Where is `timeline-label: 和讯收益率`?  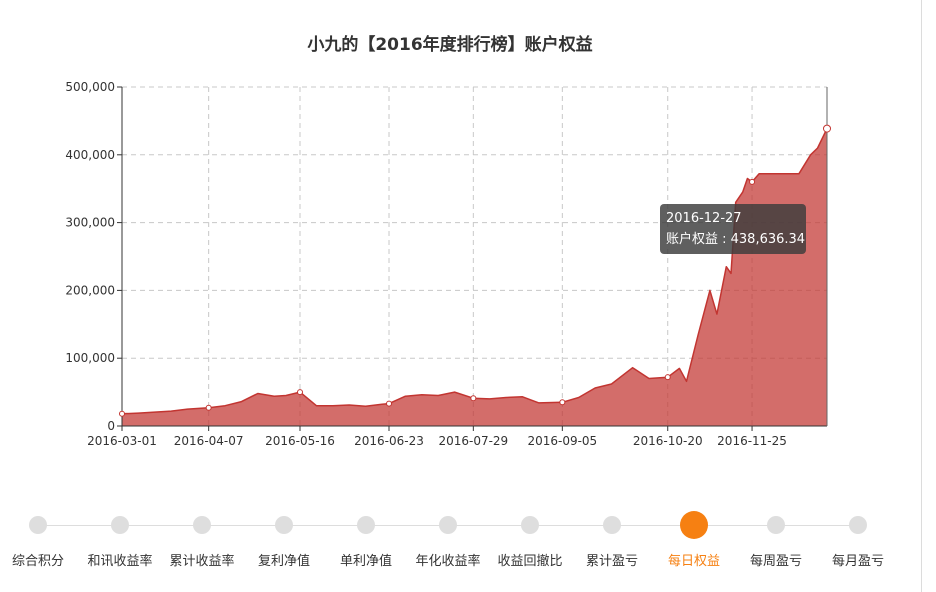
timeline-label: 和讯收益率 is located at coordinates (120, 561).